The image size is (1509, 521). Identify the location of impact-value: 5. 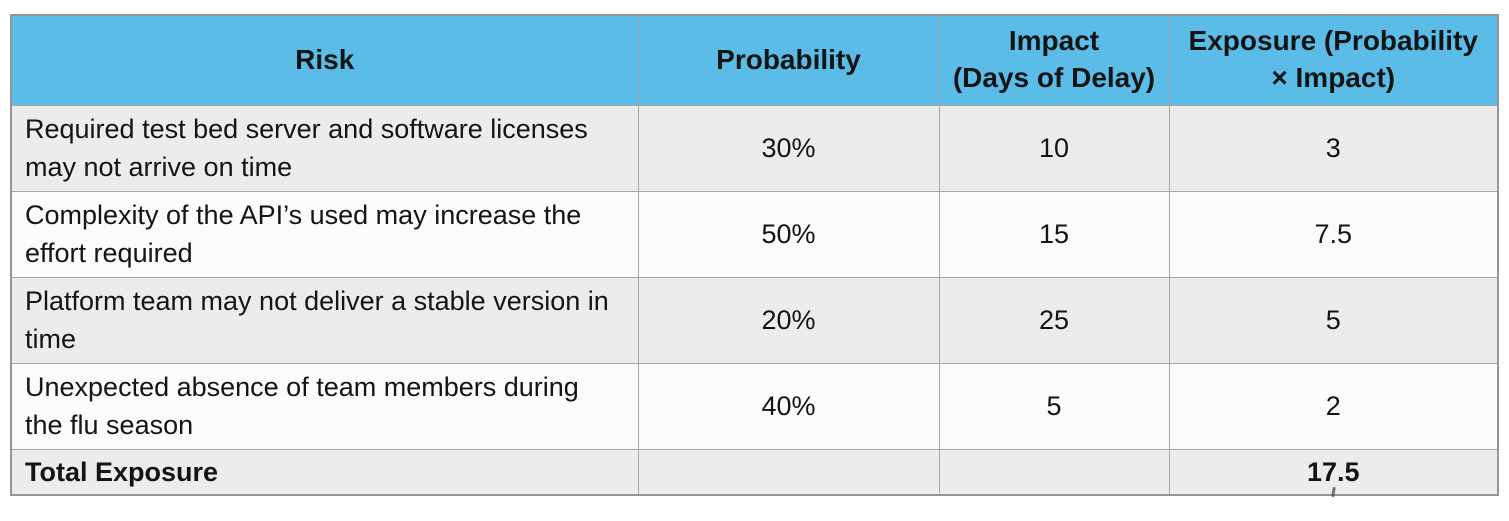
(1054, 406).